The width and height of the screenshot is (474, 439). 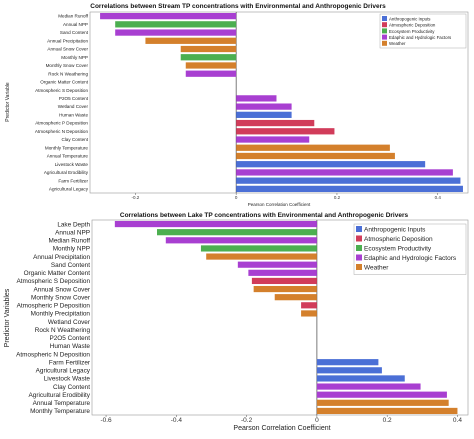 What do you see at coordinates (412, 31) in the screenshot?
I see `legend-label: Ecosystem Productivity` at bounding box center [412, 31].